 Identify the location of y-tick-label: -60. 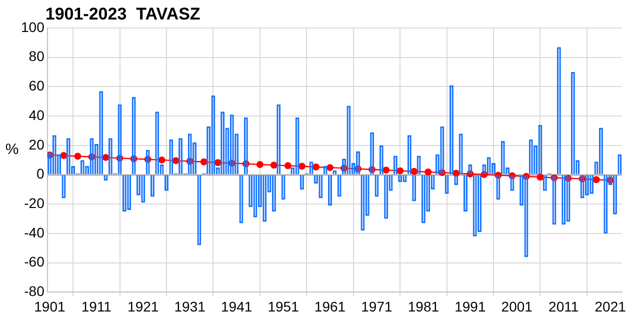
(34, 262).